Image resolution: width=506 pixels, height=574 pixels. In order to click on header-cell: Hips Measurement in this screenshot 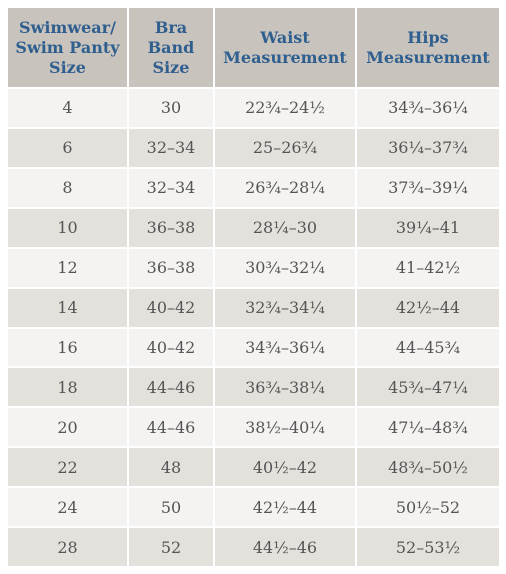, I will do `click(428, 47)`.